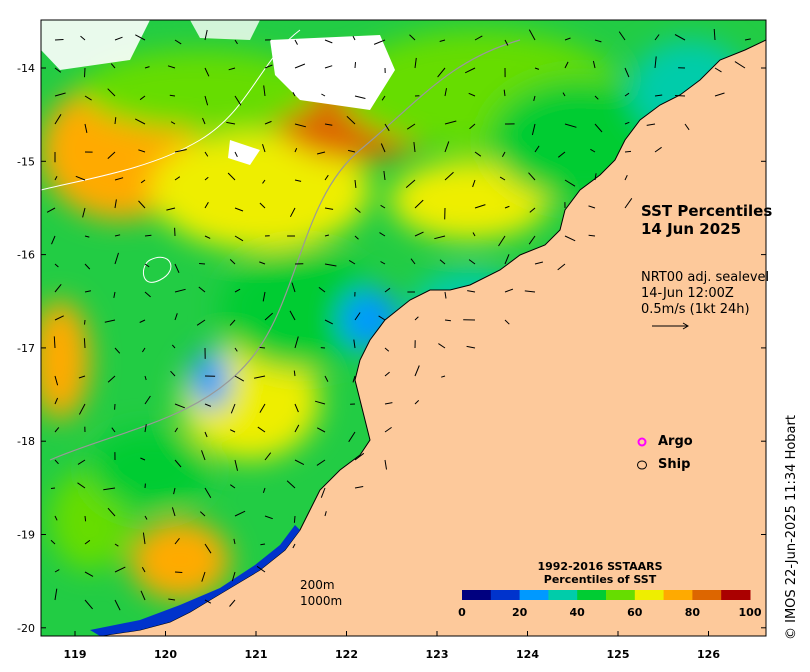 The width and height of the screenshot is (810, 672). I want to click on lat-tick-label: -17, so click(26, 348).